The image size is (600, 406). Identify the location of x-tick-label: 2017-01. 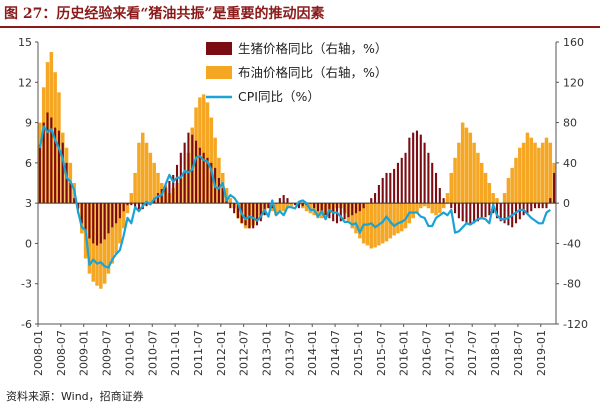
(449, 353).